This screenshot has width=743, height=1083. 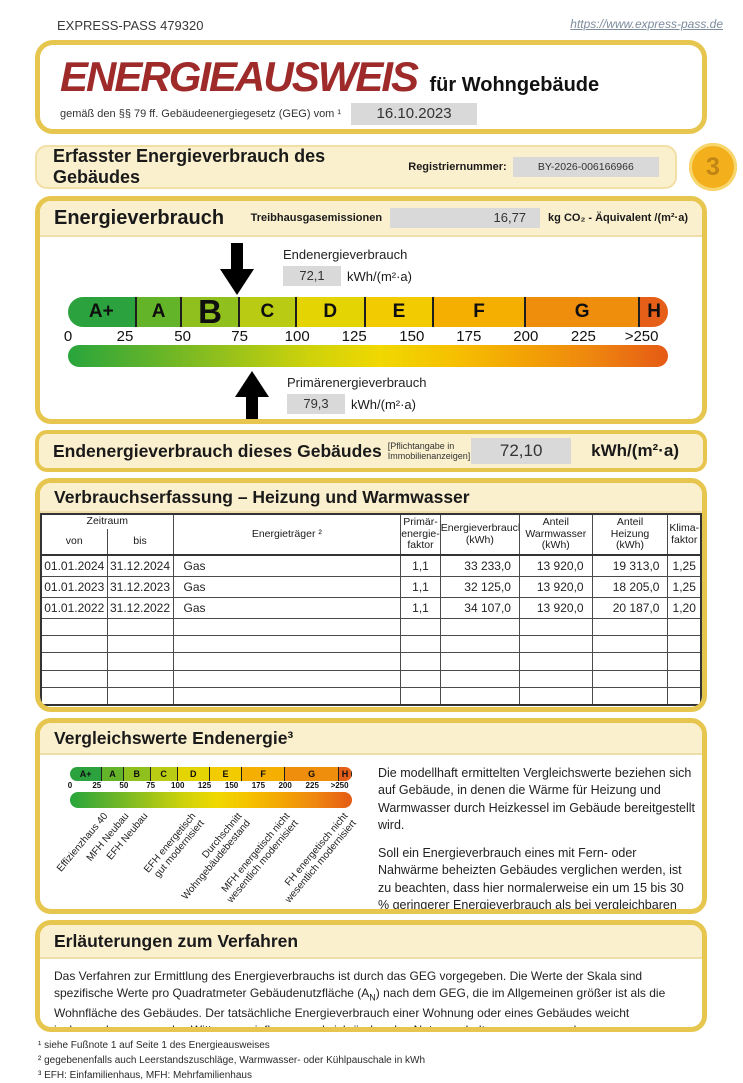 I want to click on tick-0: 0, so click(x=68, y=336).